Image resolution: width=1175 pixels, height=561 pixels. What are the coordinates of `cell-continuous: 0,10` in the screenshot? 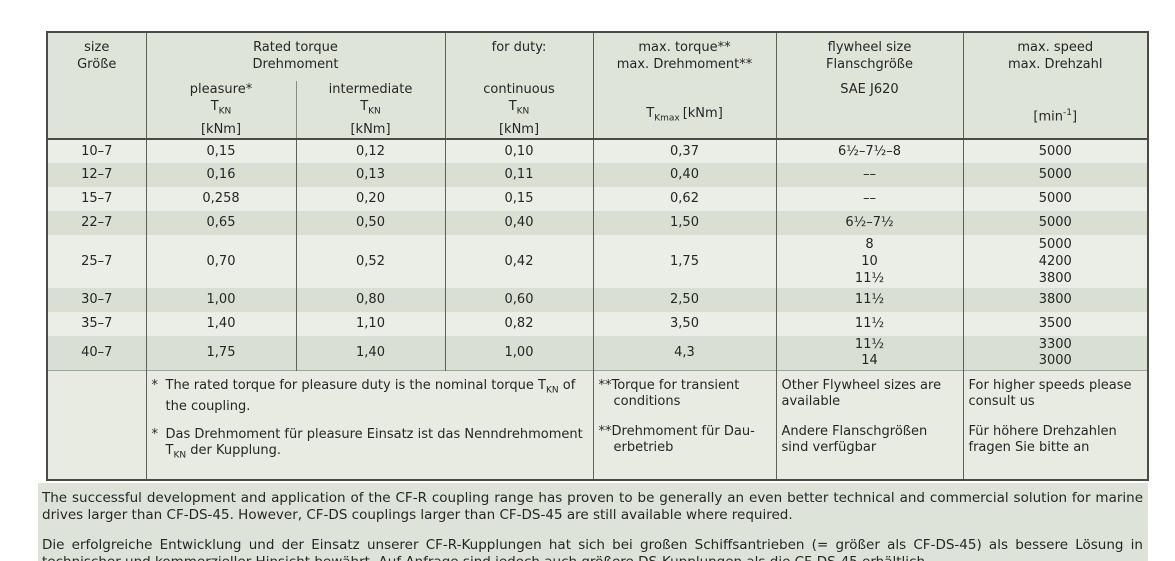 It's located at (518, 150).